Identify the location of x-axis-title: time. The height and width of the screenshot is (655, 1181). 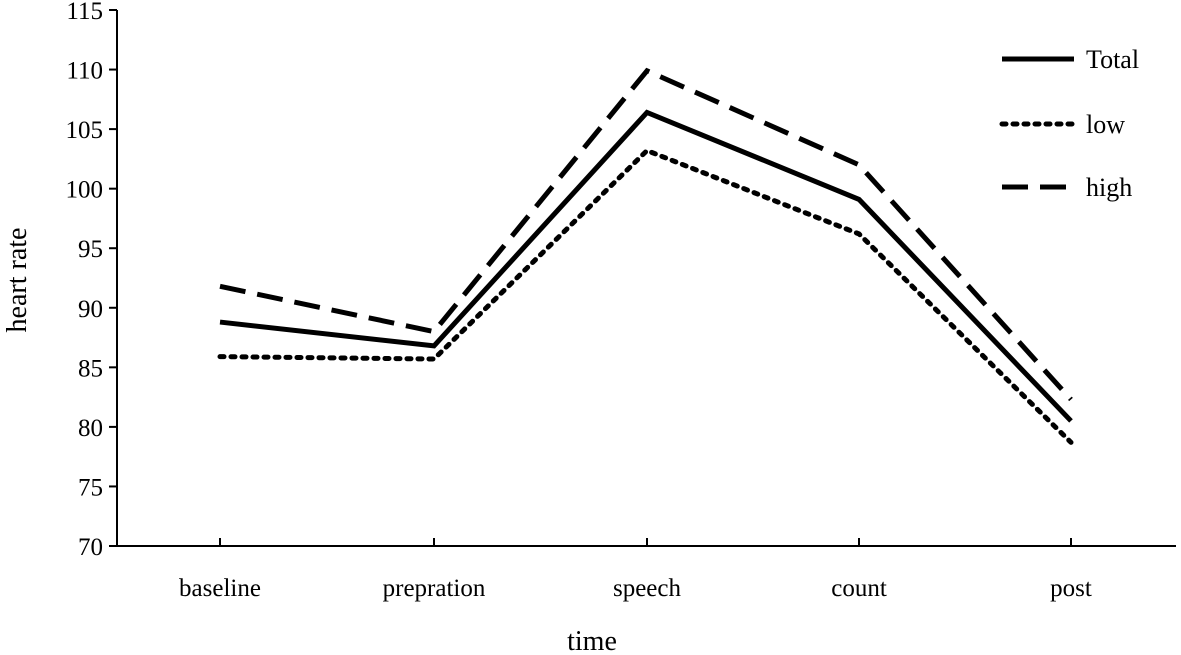
(592, 640).